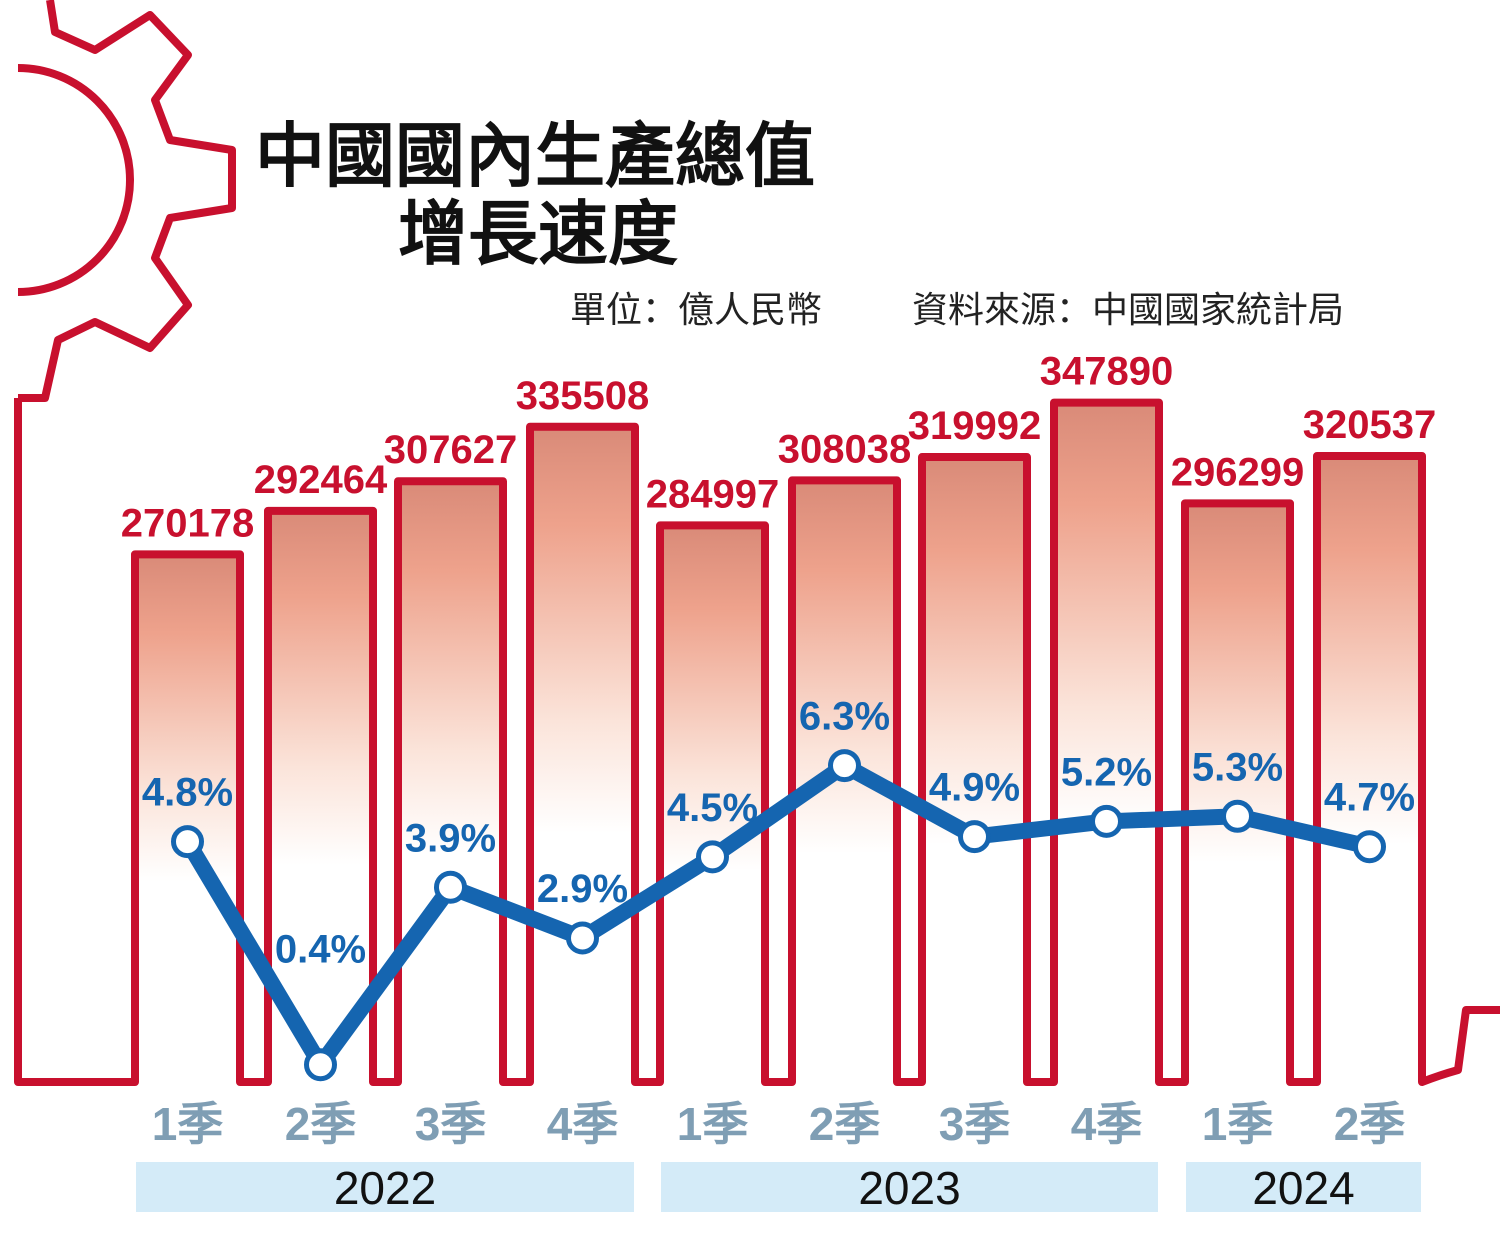 The height and width of the screenshot is (1251, 1500). I want to click on growth-label: 0.4%, so click(320, 950).